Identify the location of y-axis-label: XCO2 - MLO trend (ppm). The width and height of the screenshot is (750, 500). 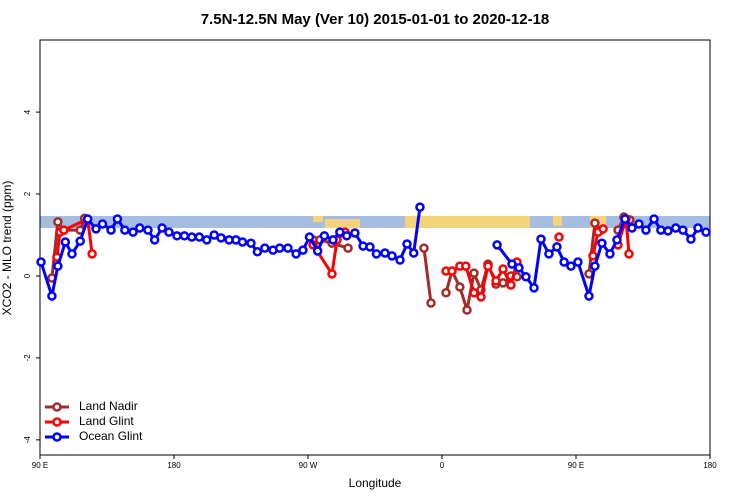
(7, 248).